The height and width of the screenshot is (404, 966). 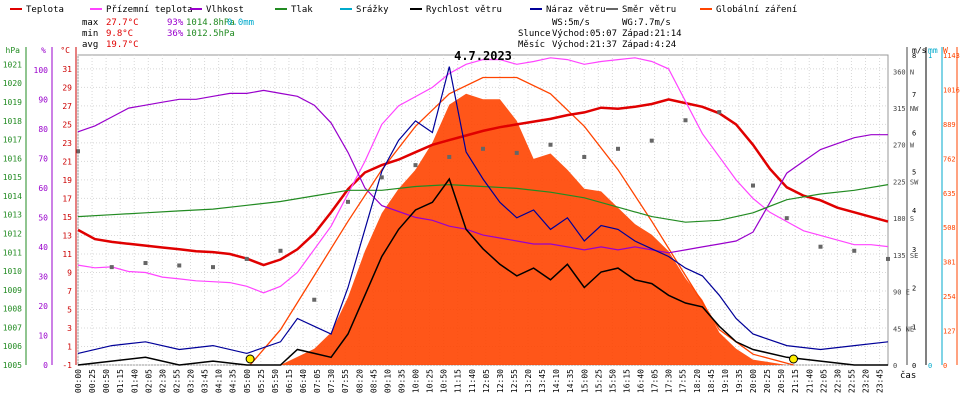 What do you see at coordinates (12, 252) in the screenshot?
I see `pressure-tick-label: 1011` at bounding box center [12, 252].